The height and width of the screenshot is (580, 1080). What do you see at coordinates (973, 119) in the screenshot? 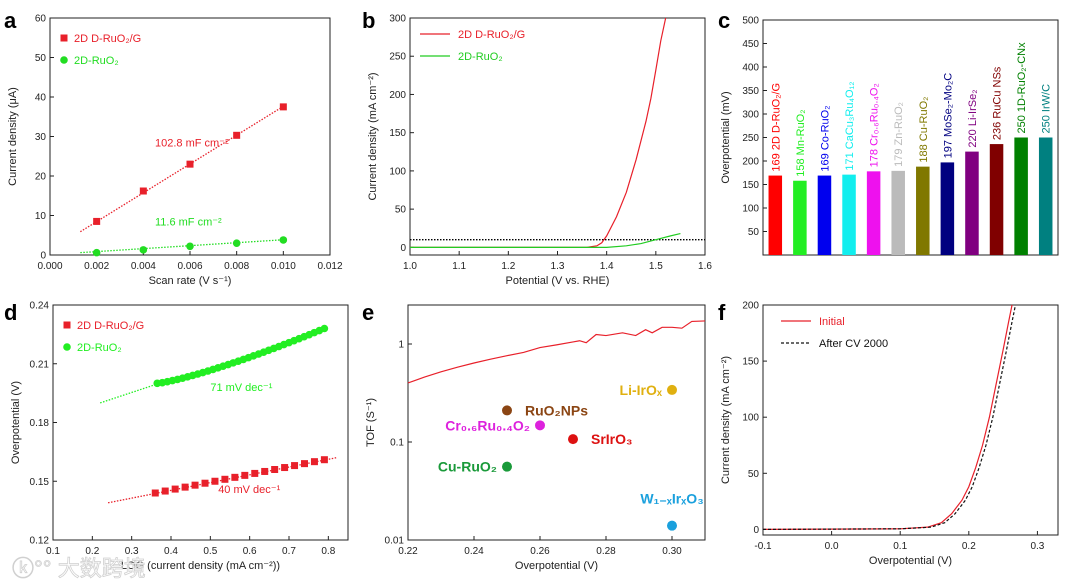
I see `bar-label: 220 Li-IrSe₂` at bounding box center [973, 119].